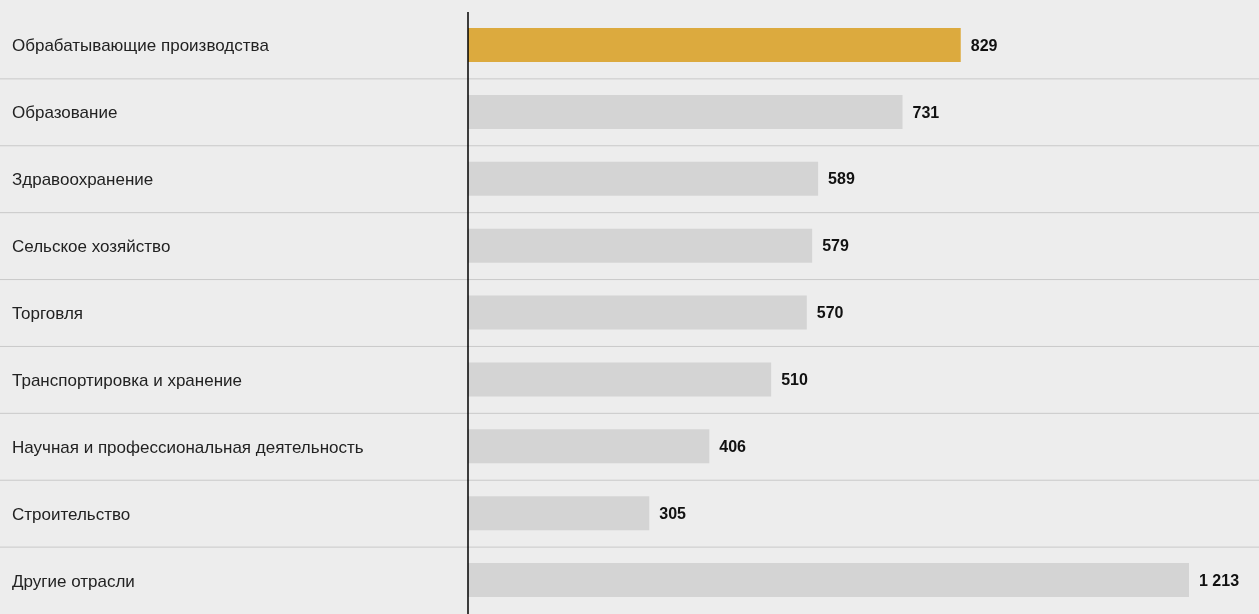 This screenshot has width=1259, height=614. What do you see at coordinates (48, 313) in the screenshot?
I see `y-tick-label: Торговля` at bounding box center [48, 313].